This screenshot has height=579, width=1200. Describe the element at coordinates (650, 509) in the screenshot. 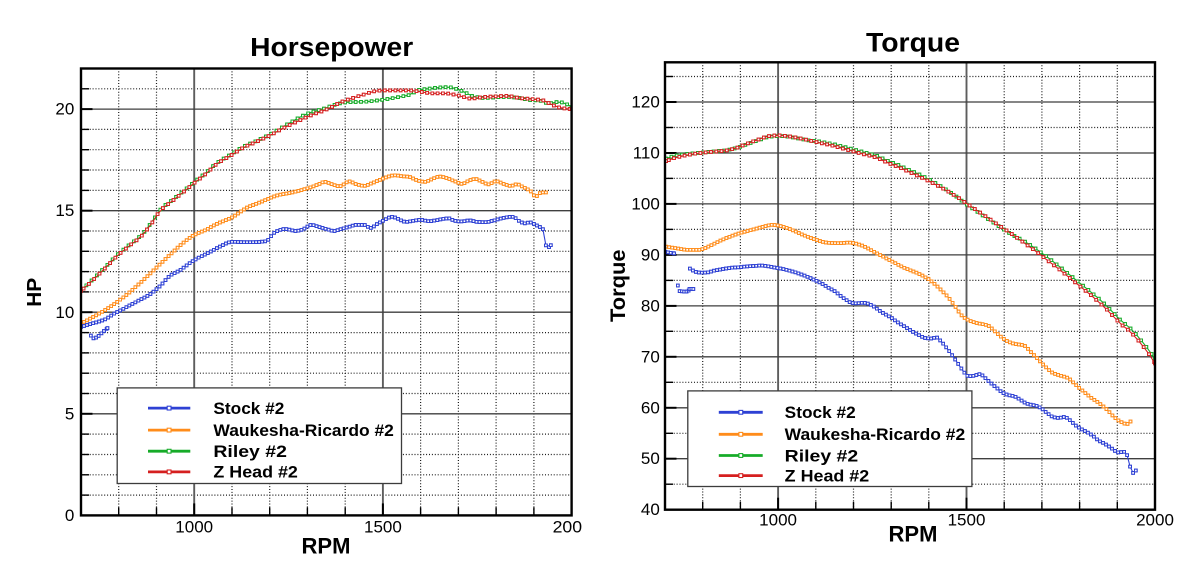

I see `svg-text: 40` at that location.